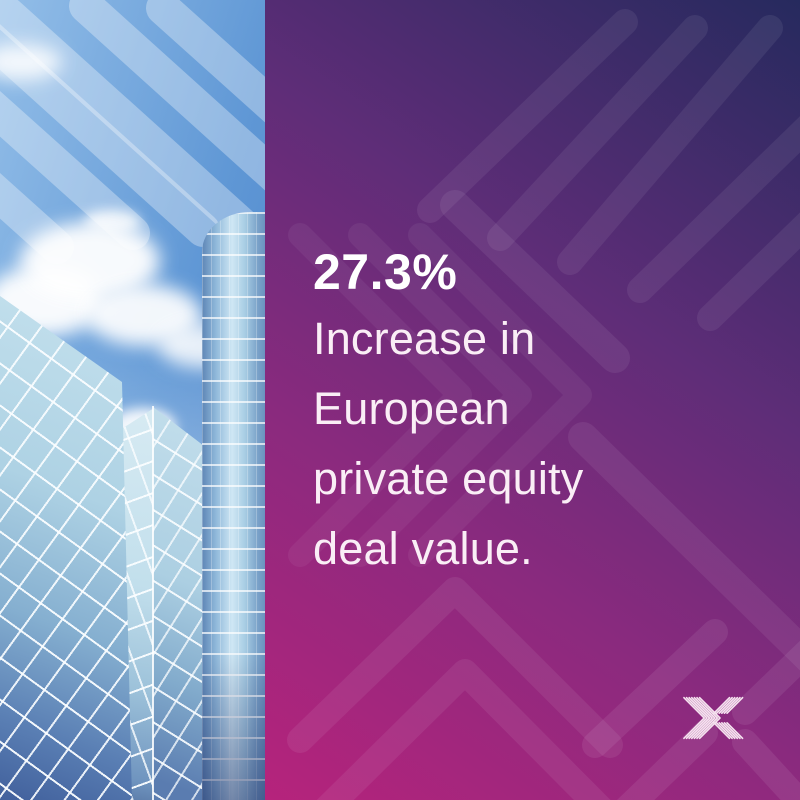  Describe the element at coordinates (411, 408) in the screenshot. I see `statistic-line: European` at that location.